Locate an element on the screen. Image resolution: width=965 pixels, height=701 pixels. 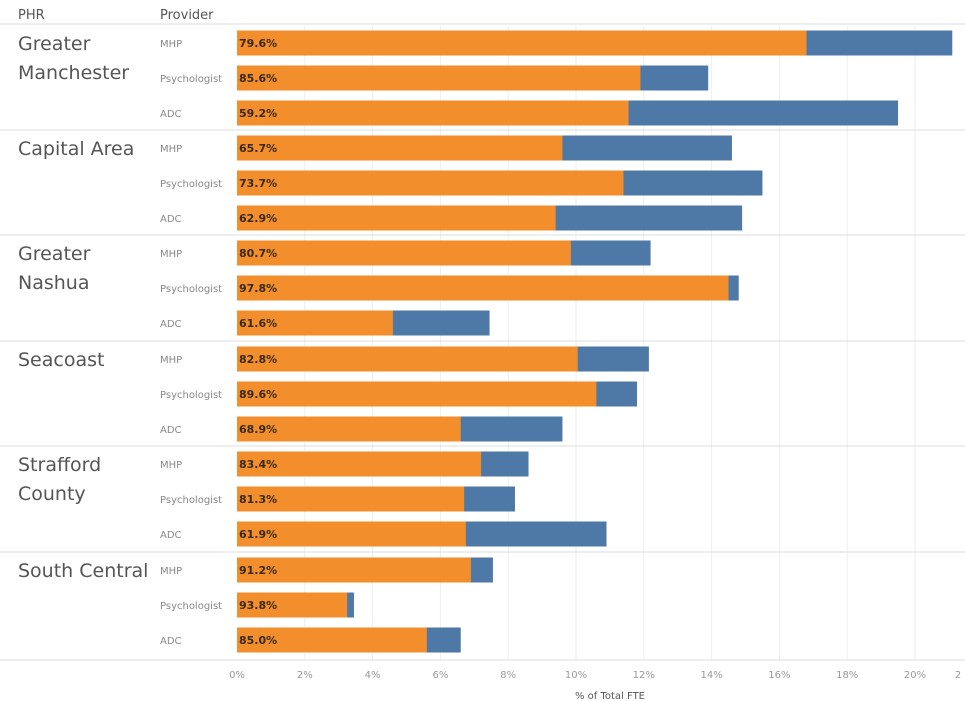
table-row: Psychologist 85.6% is located at coordinates (434, 78).